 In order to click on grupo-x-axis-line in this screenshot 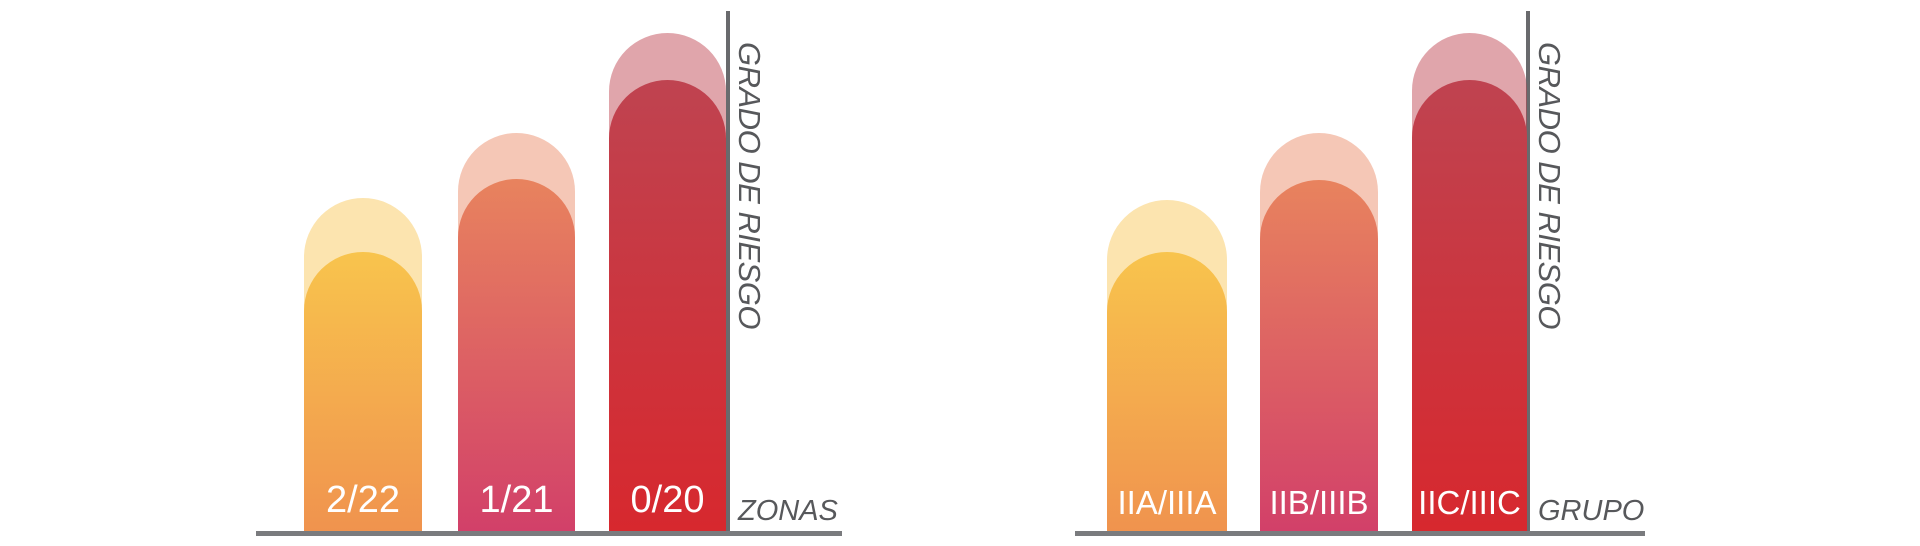, I will do `click(1360, 533)`.